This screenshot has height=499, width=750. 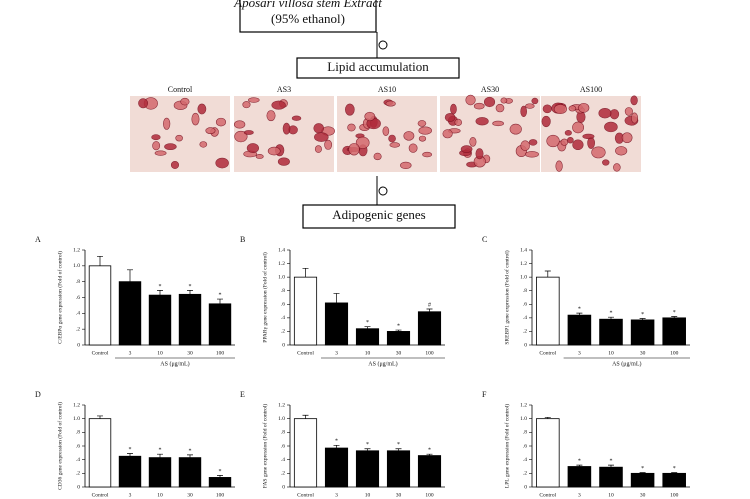 What do you see at coordinates (38, 394) in the screenshot?
I see `panel-label: D` at bounding box center [38, 394].